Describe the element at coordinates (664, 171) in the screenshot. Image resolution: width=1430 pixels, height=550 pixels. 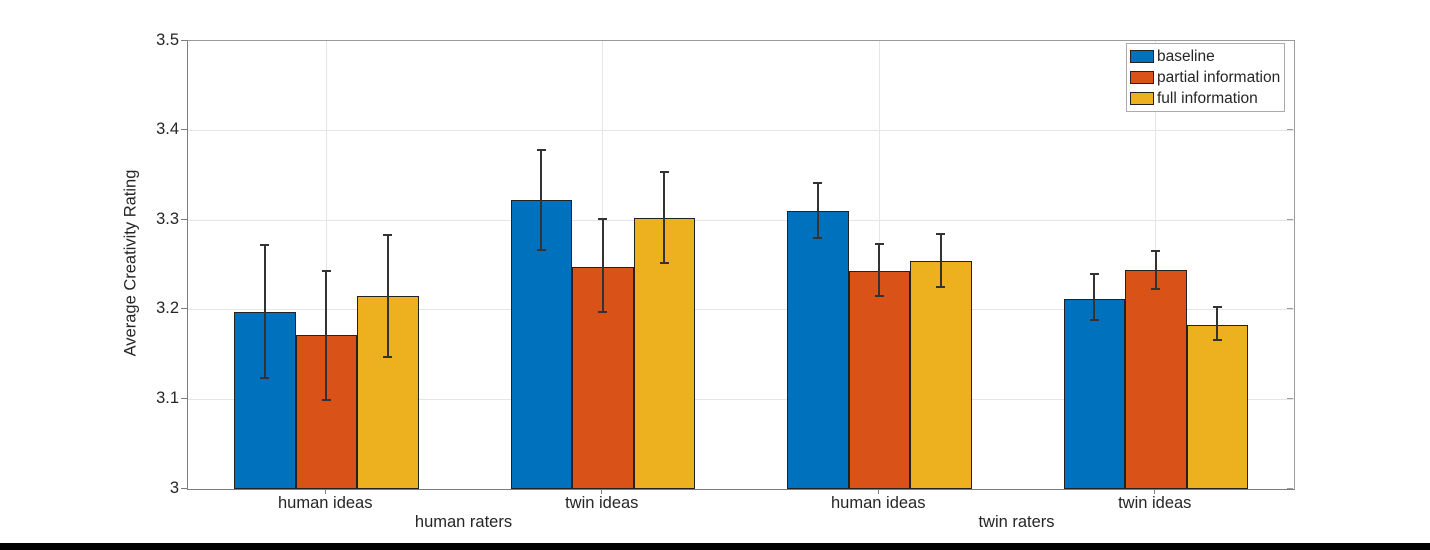
I see `errorbar-cap-top-full-information-g2` at that location.